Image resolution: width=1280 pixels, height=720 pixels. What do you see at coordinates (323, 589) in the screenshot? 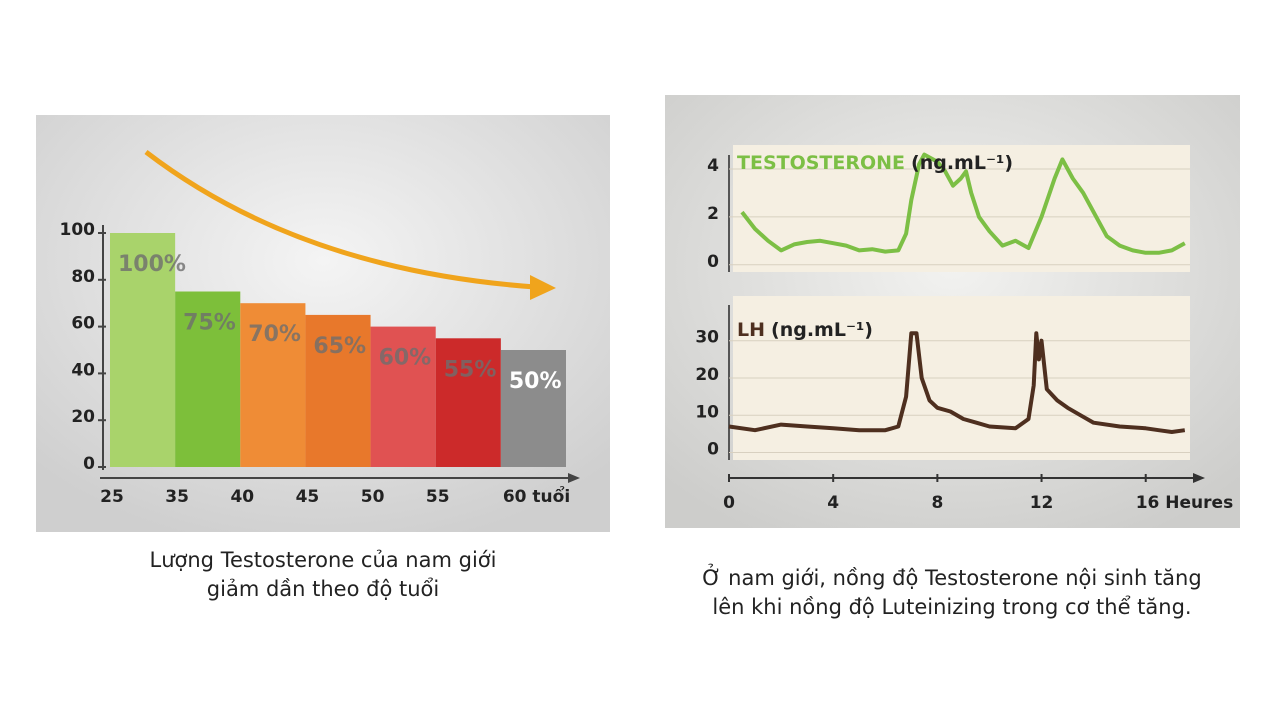
I see `caption-line: giảm dần theo độ tuổi` at bounding box center [323, 589].